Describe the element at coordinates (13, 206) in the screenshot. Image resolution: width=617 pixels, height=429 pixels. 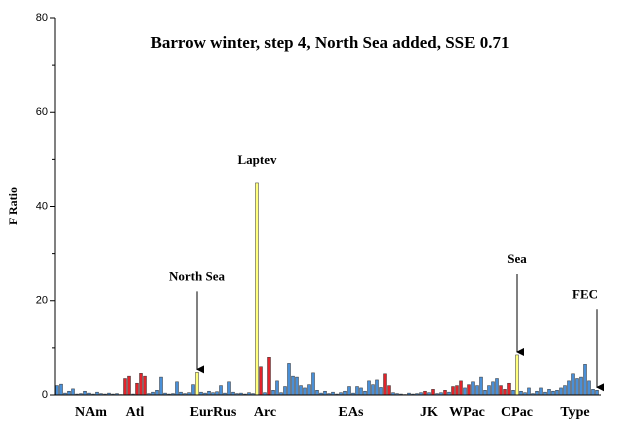
I see `y-axis-label: F Ratio` at that location.